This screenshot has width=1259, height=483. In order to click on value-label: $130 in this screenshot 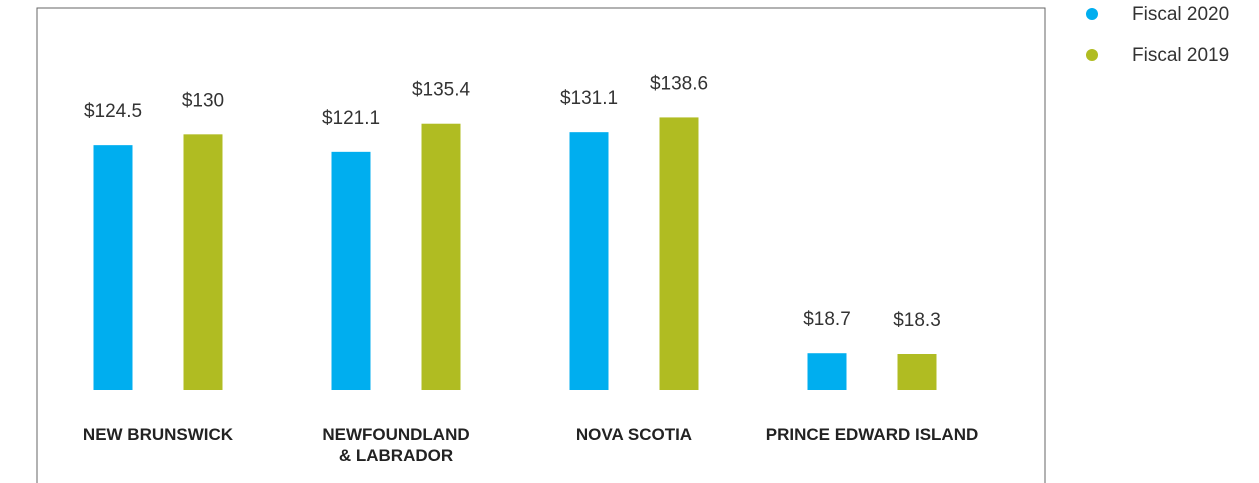, I will do `click(203, 100)`.